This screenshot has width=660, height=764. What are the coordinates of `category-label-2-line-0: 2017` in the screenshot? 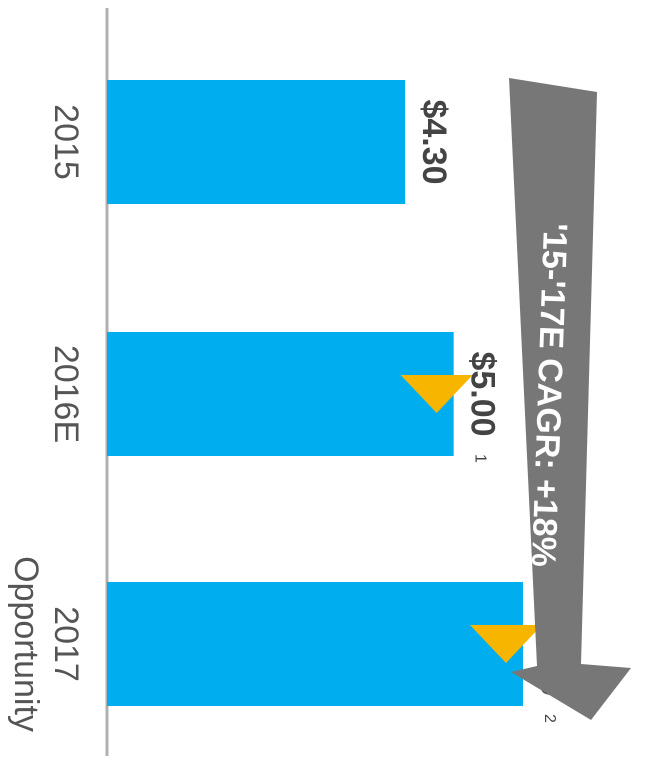 It's located at (66, 644).